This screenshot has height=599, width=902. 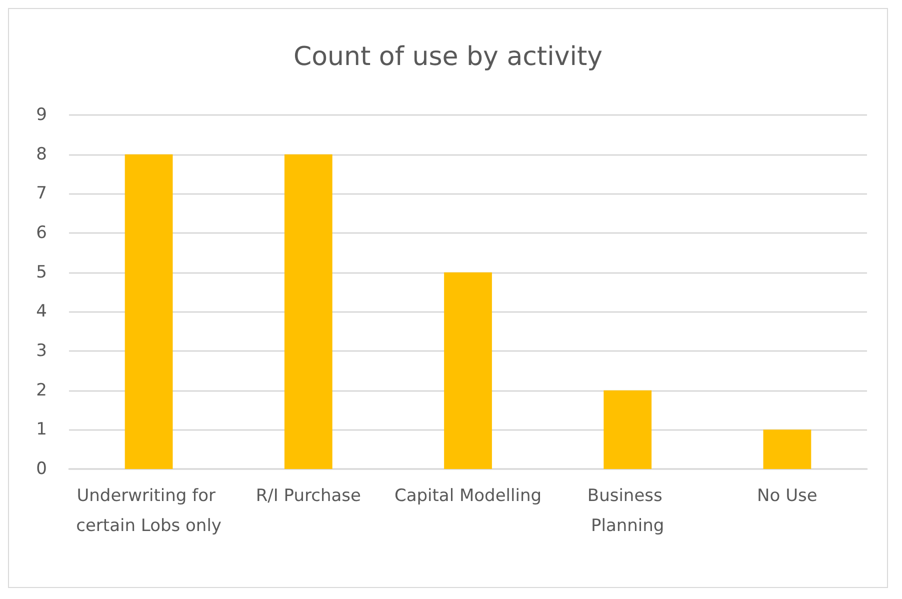 What do you see at coordinates (627, 511) in the screenshot?
I see `x-tick-label: Business Planning` at bounding box center [627, 511].